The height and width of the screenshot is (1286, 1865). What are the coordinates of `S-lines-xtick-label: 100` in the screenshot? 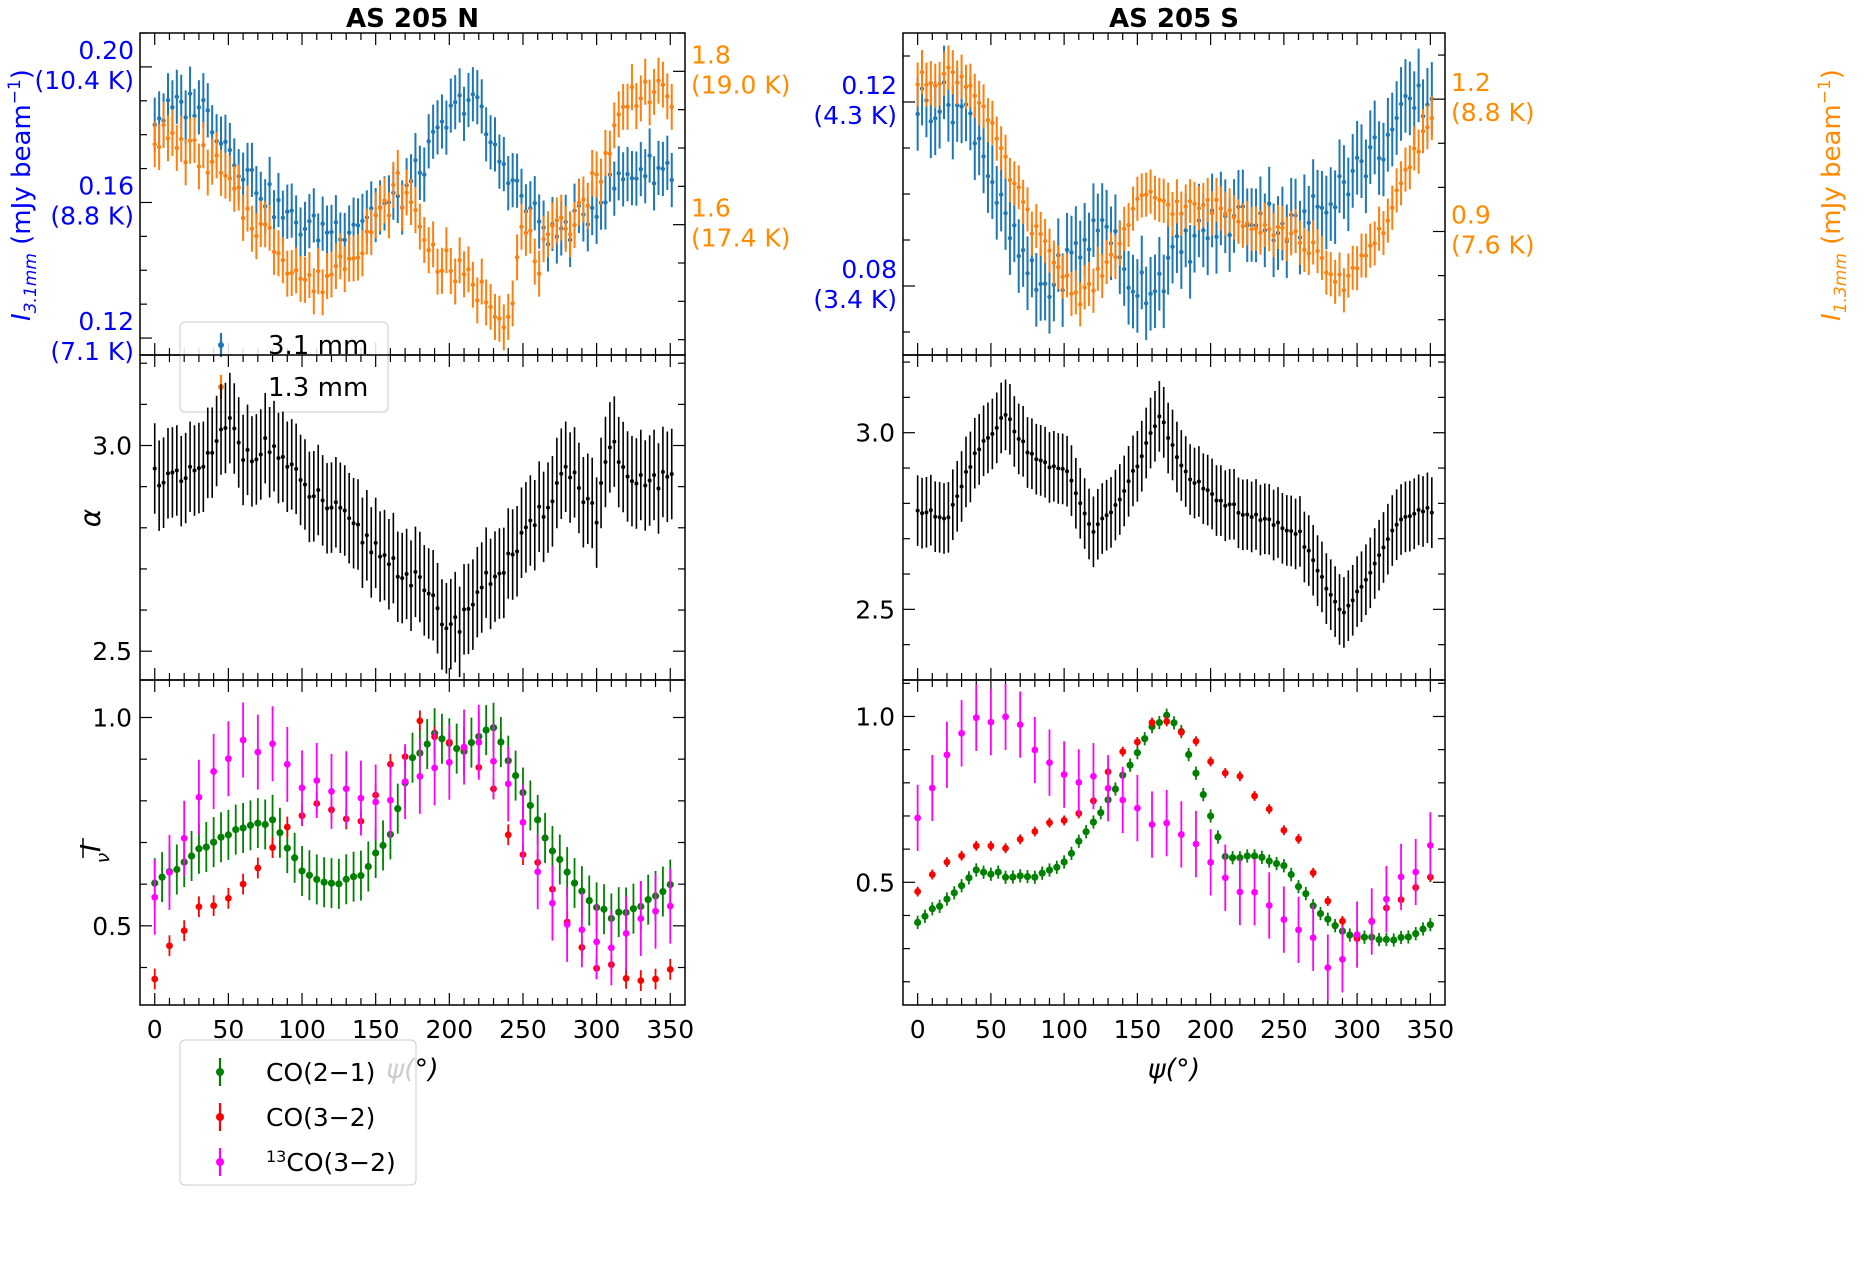 It's located at (1064, 1029).